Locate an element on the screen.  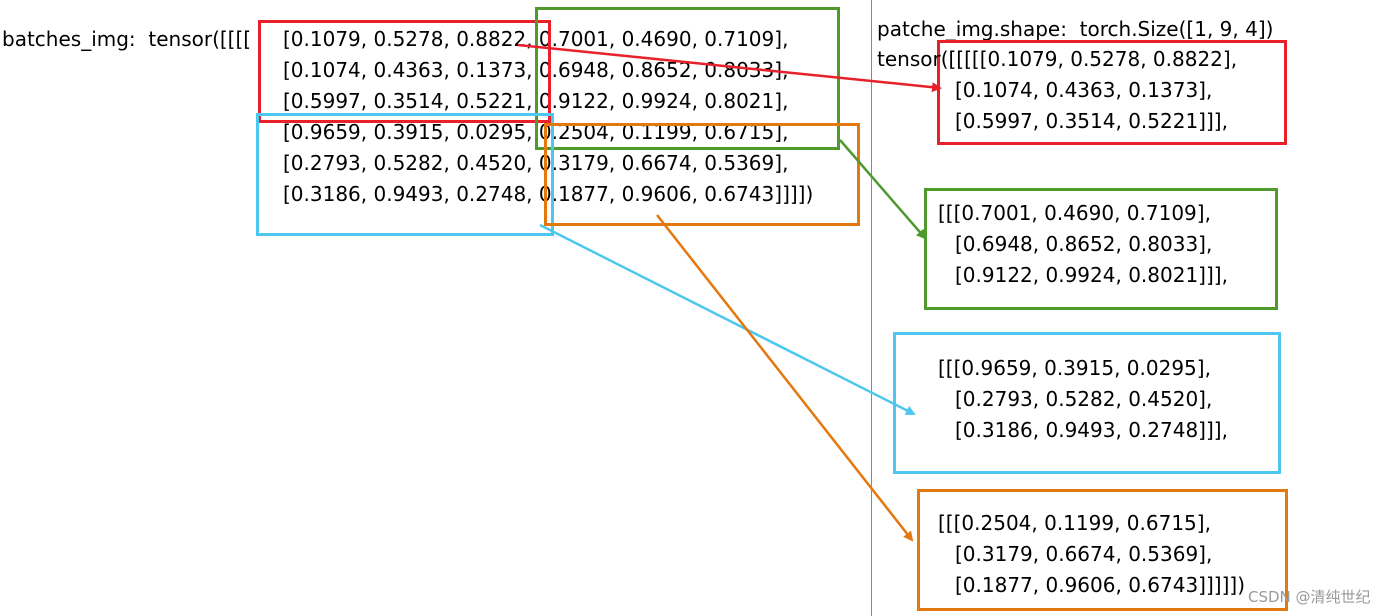
patch-4-line-2: [0.3179, 0.6674, 0.5369], is located at coordinates (1084, 554).